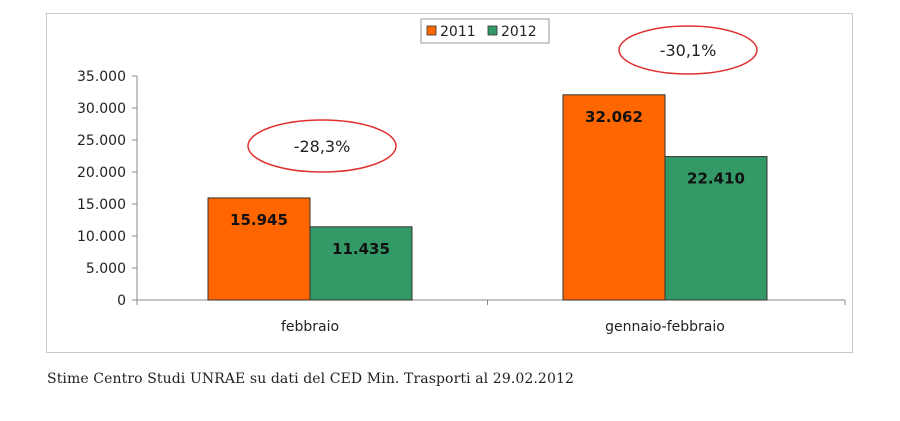 The width and height of the screenshot is (900, 421). Describe the element at coordinates (101, 173) in the screenshot. I see `y-tick-label: 20.000` at that location.